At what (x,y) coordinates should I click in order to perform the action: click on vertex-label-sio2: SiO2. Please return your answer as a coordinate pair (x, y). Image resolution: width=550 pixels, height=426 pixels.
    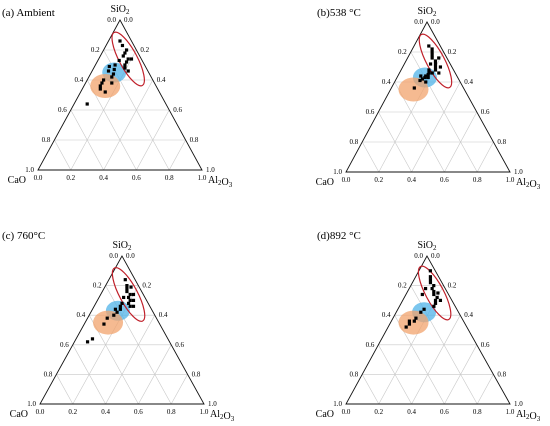
    Looking at the image, I should click on (120, 10).